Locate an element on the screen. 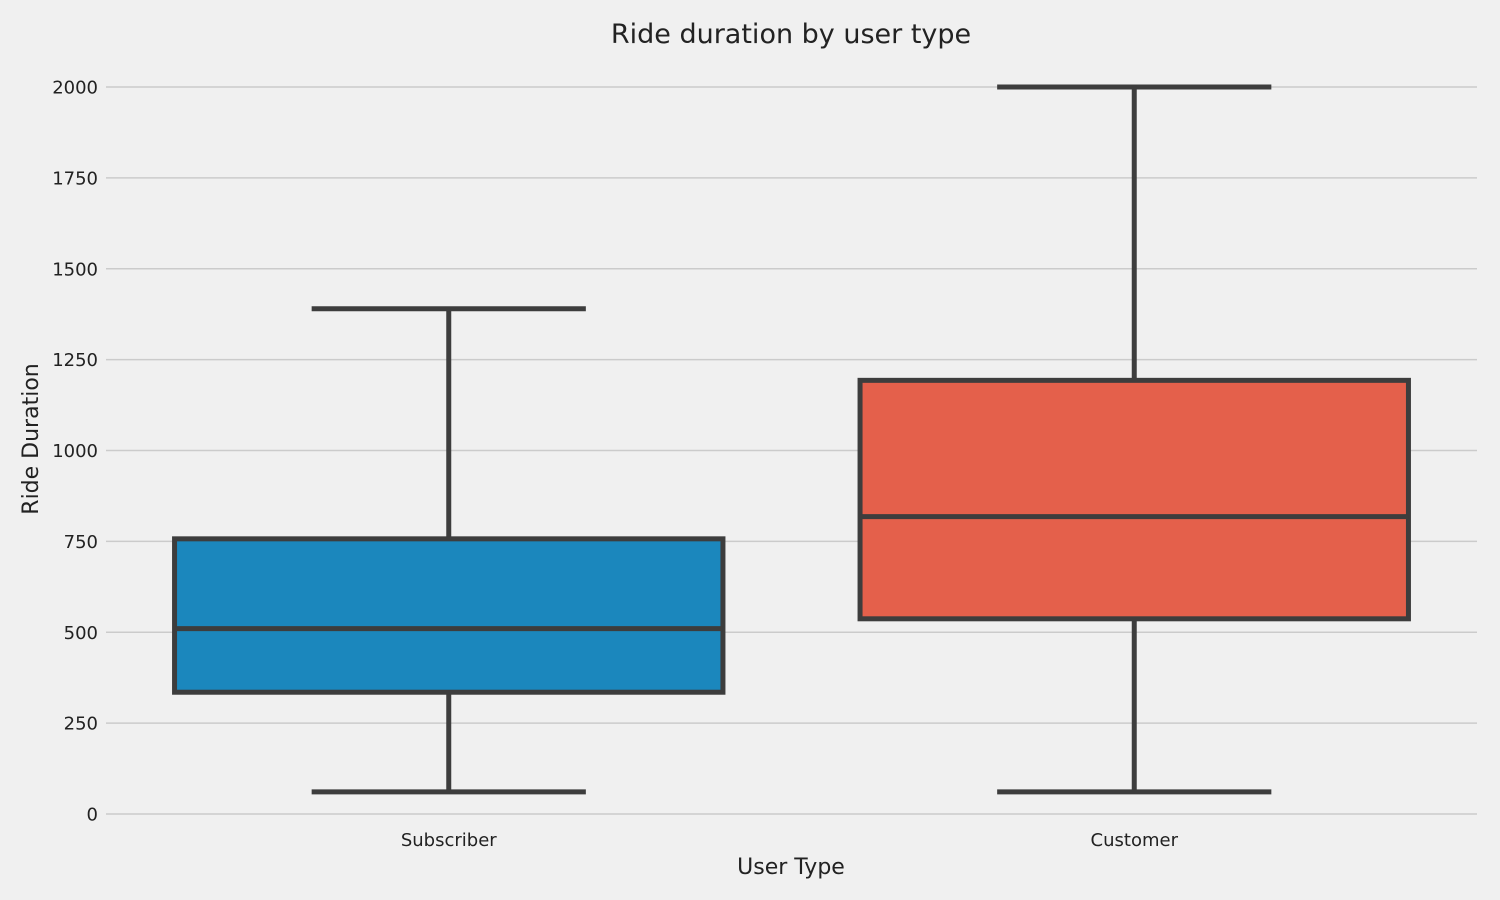  y-tick-label: 1500 is located at coordinates (75, 269).